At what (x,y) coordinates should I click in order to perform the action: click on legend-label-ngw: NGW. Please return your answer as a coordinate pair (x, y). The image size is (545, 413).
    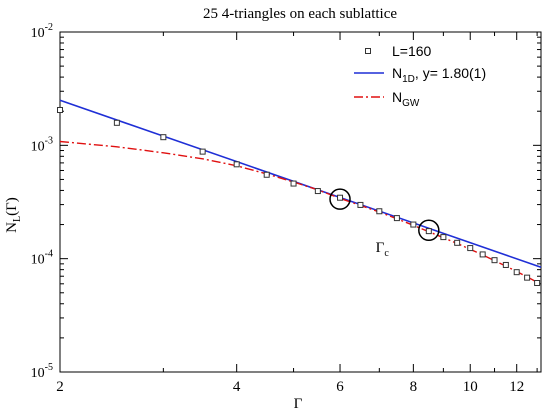
    Looking at the image, I should click on (406, 99).